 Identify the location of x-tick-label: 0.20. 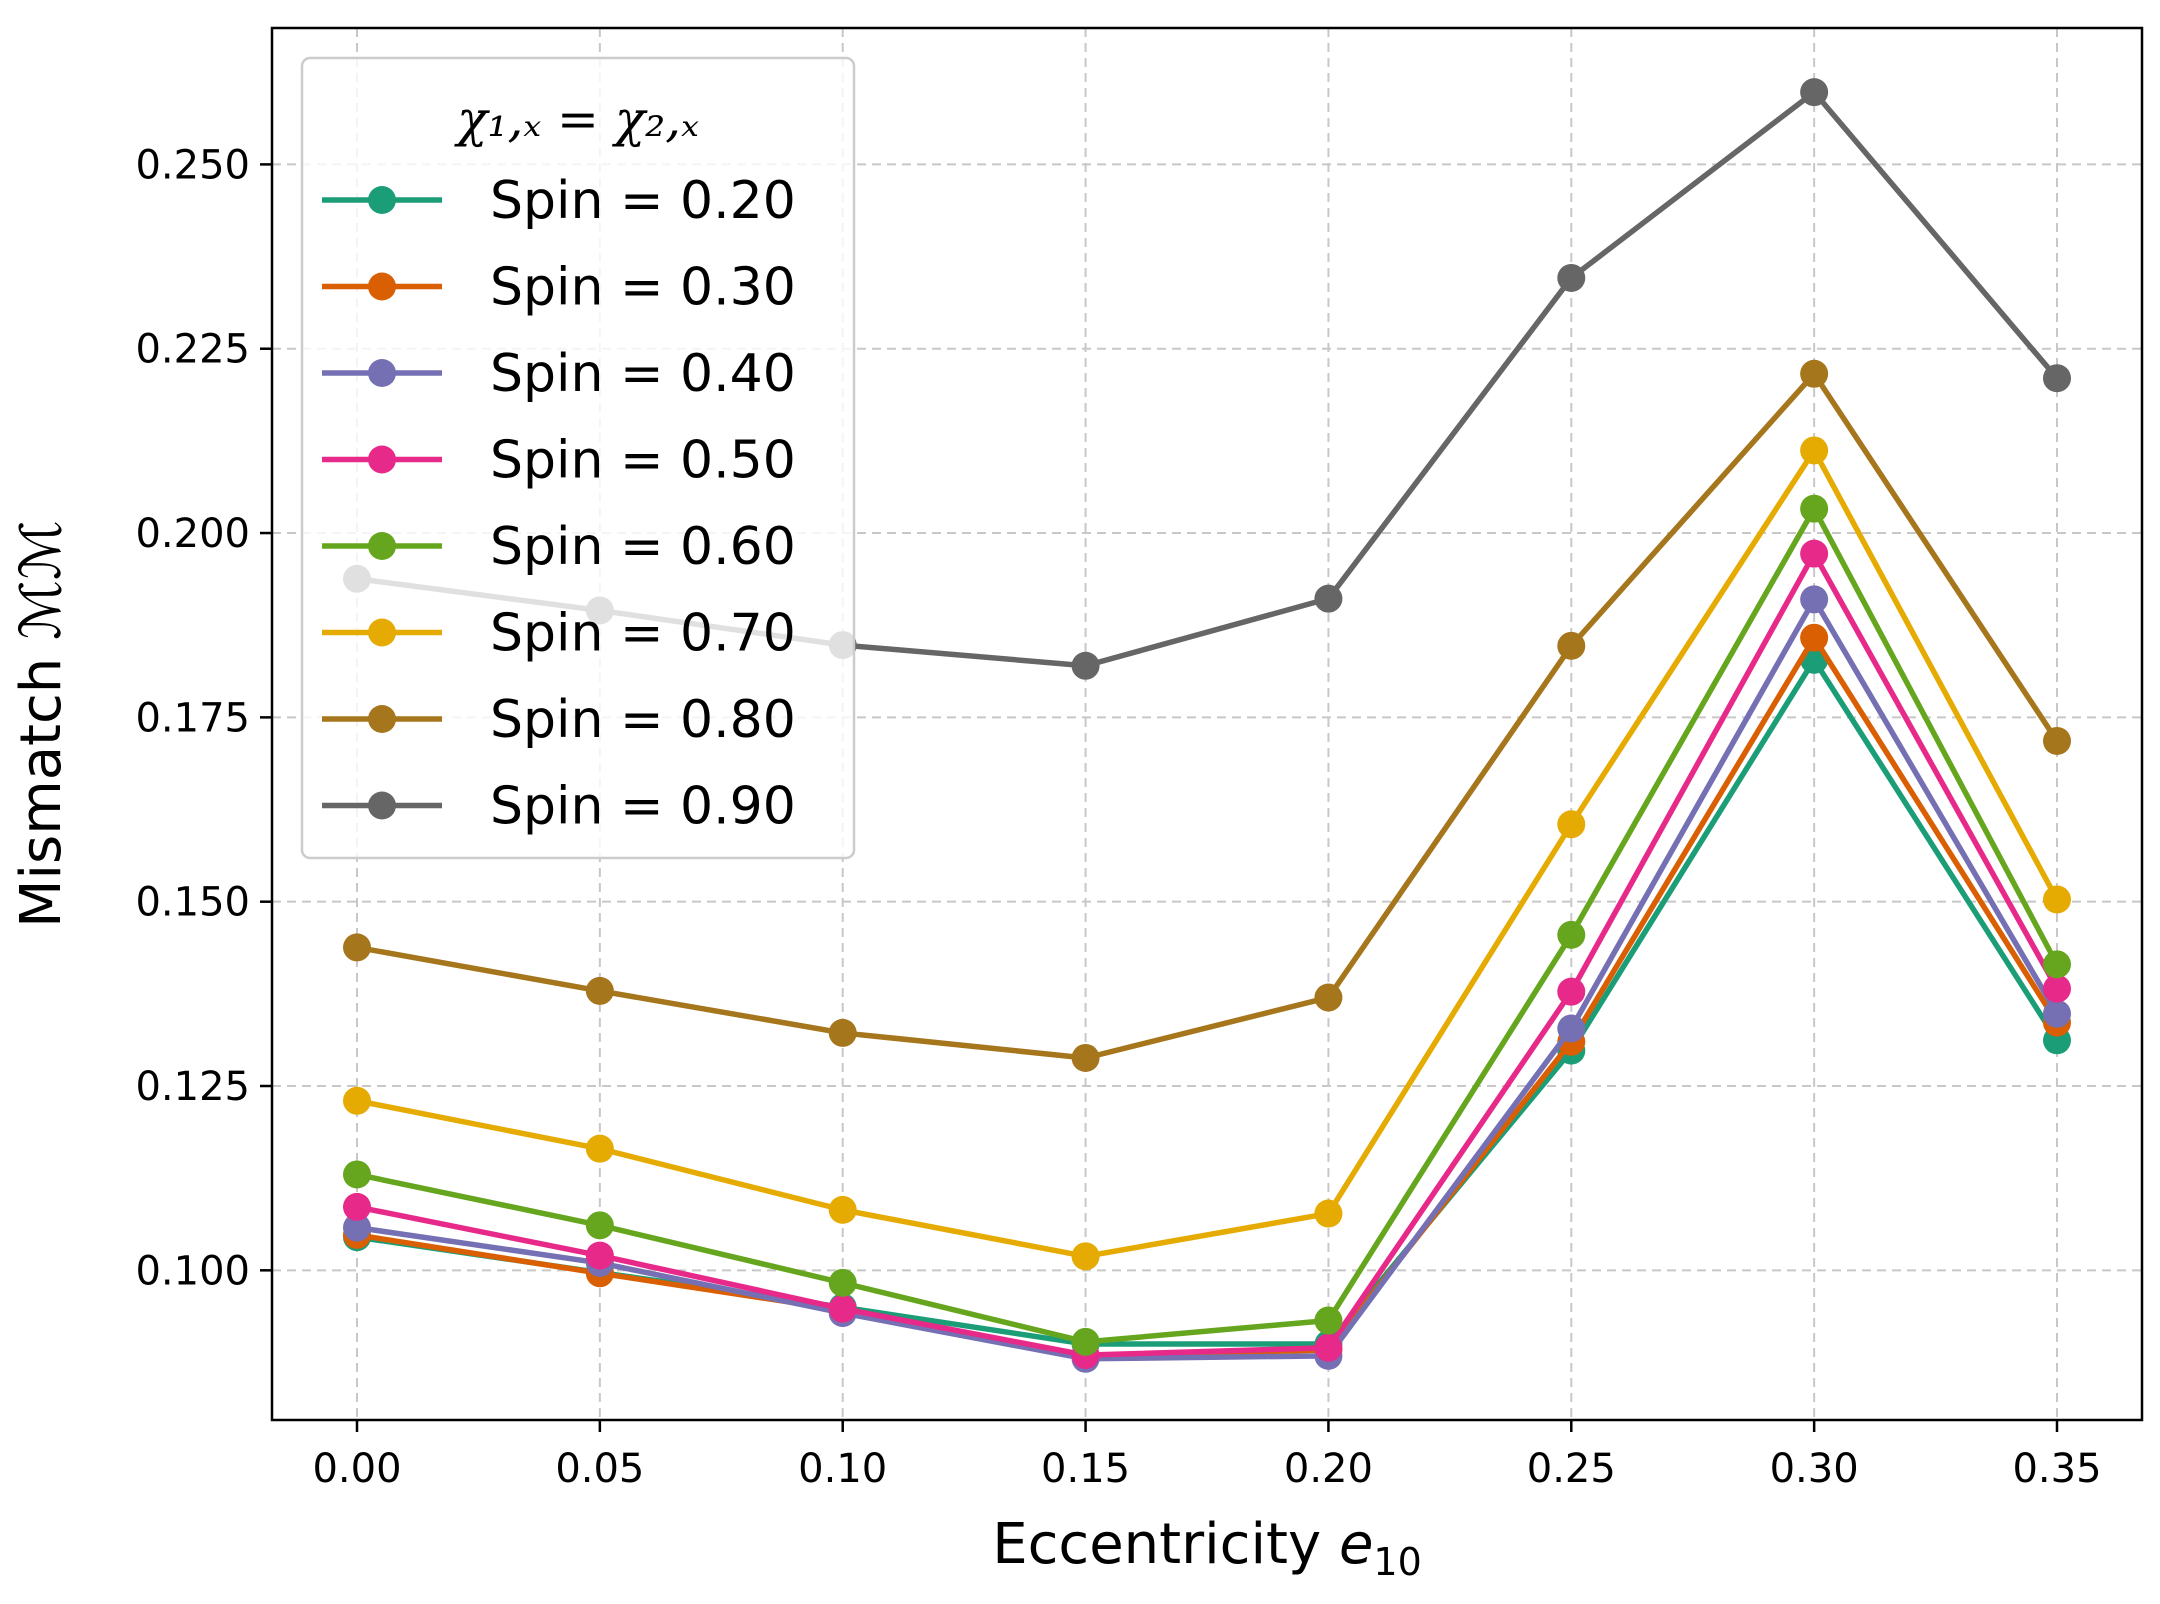
(1328, 1469).